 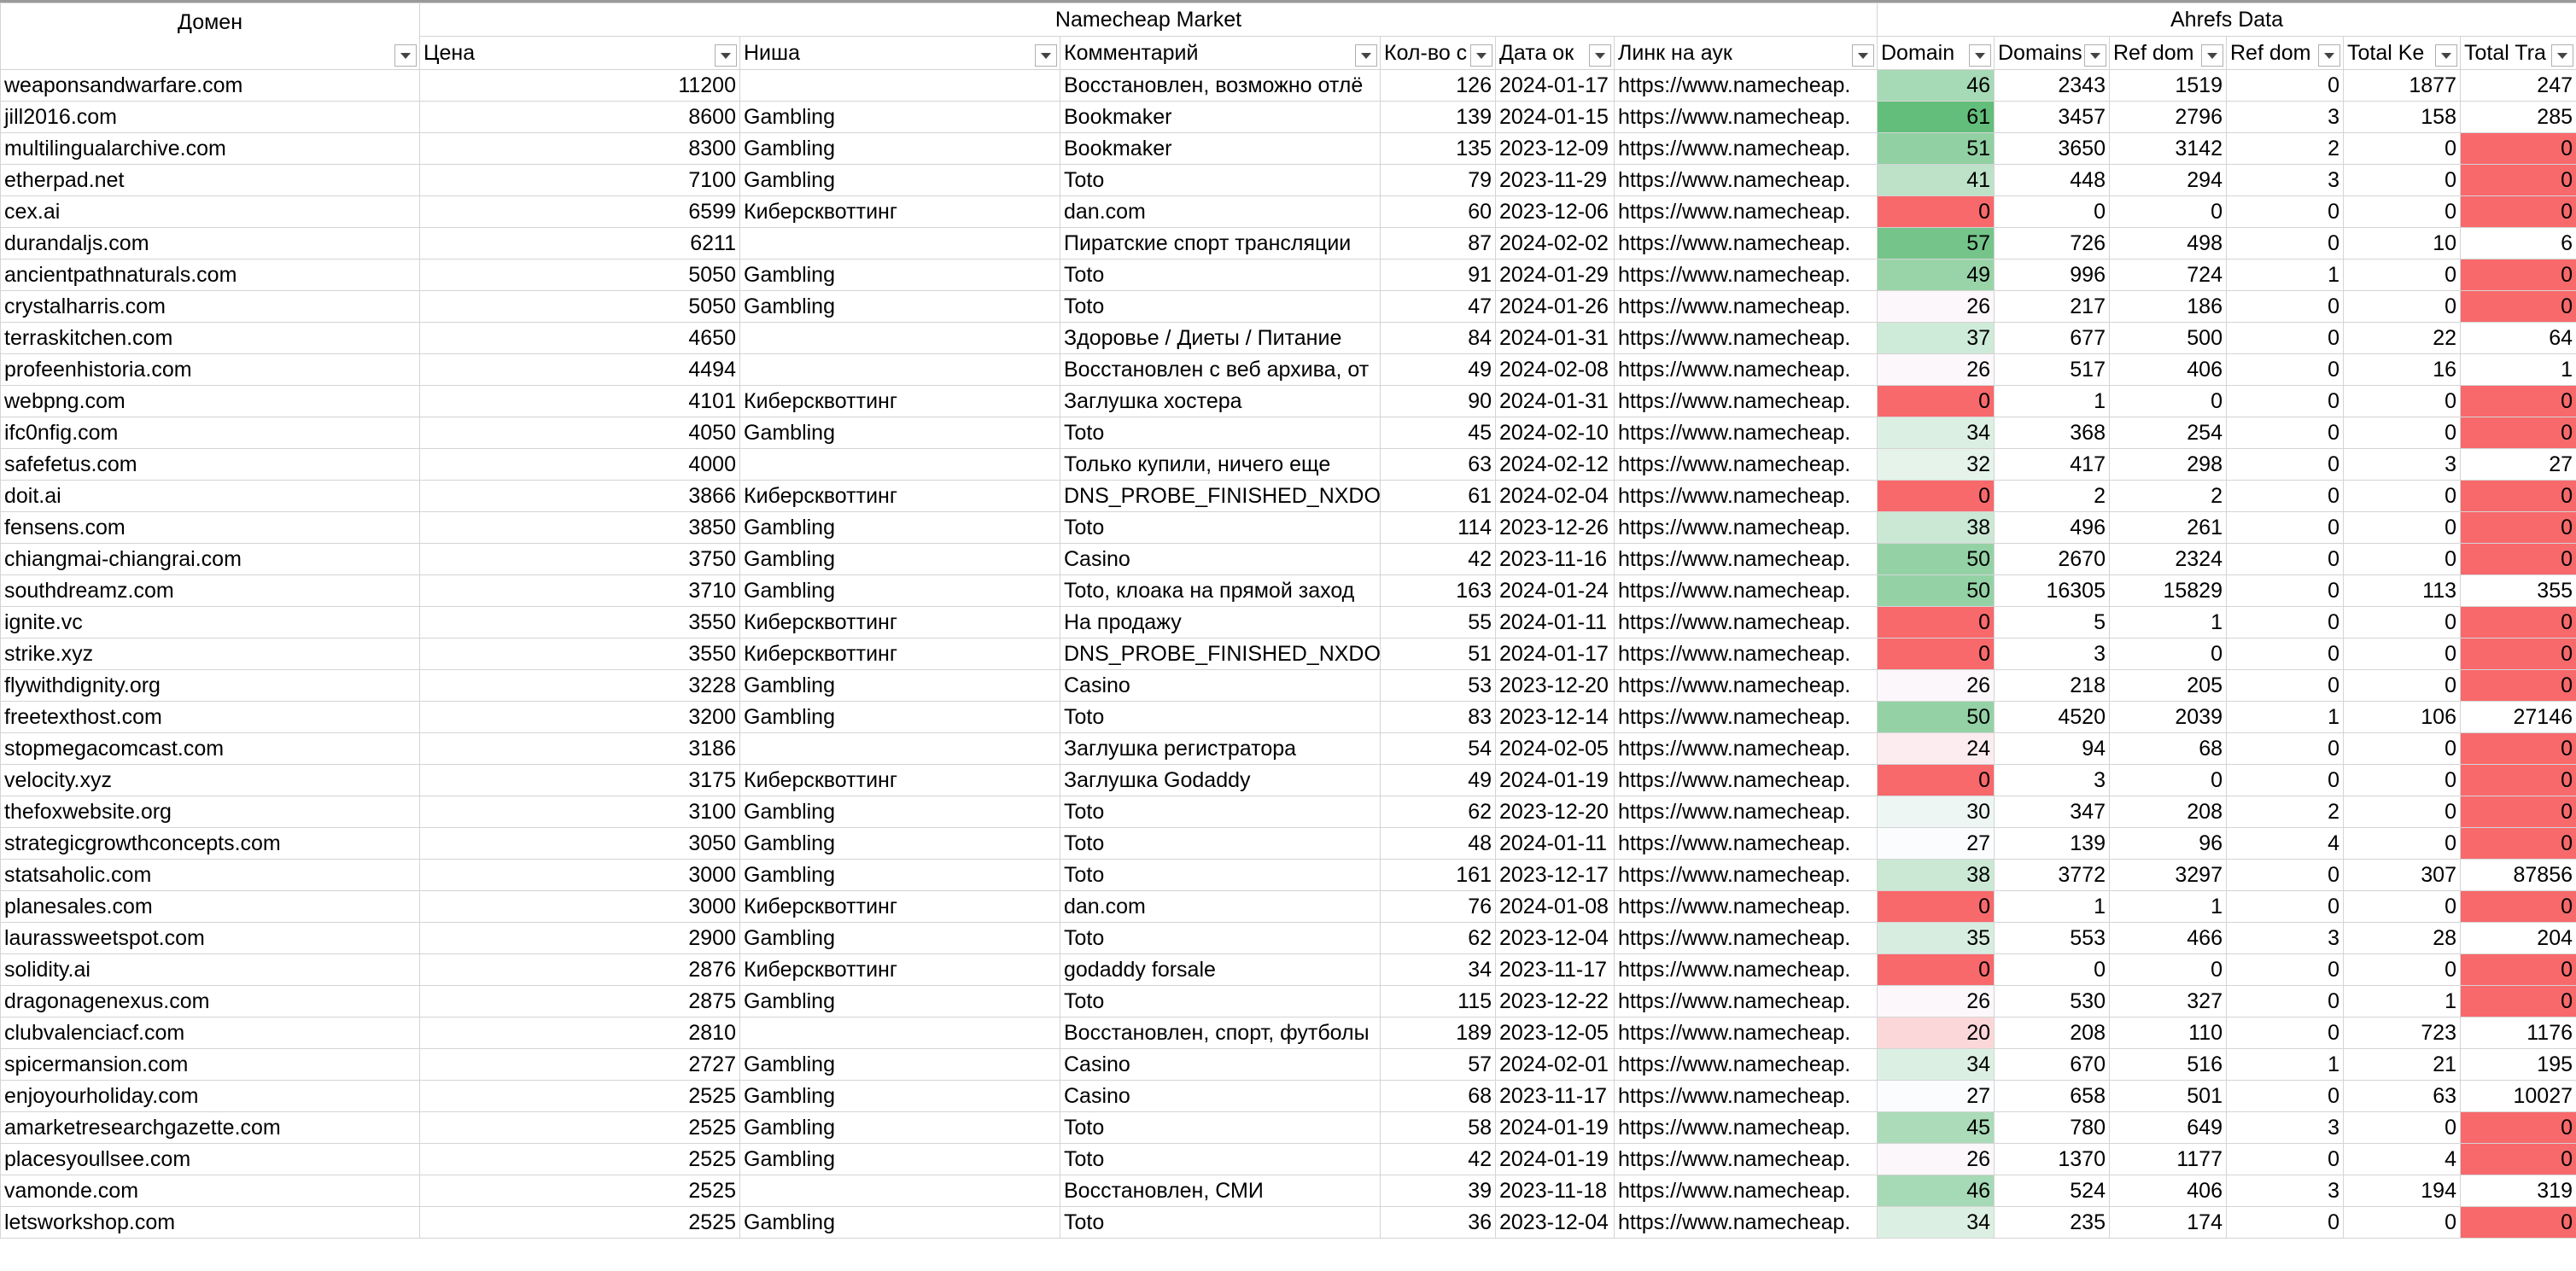 What do you see at coordinates (899, 1033) in the screenshot?
I see `cell` at bounding box center [899, 1033].